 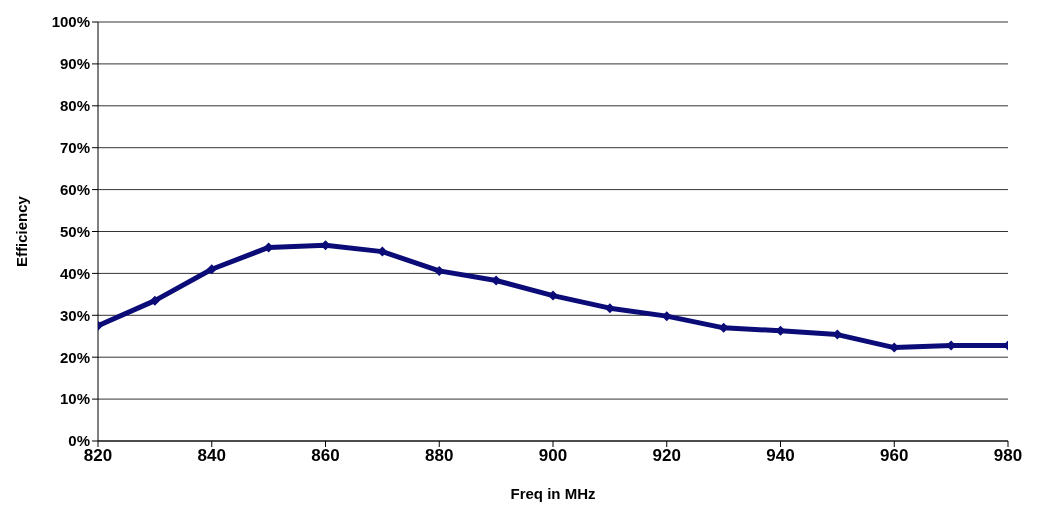 I want to click on y-tick-label: 70%, so click(x=74, y=148).